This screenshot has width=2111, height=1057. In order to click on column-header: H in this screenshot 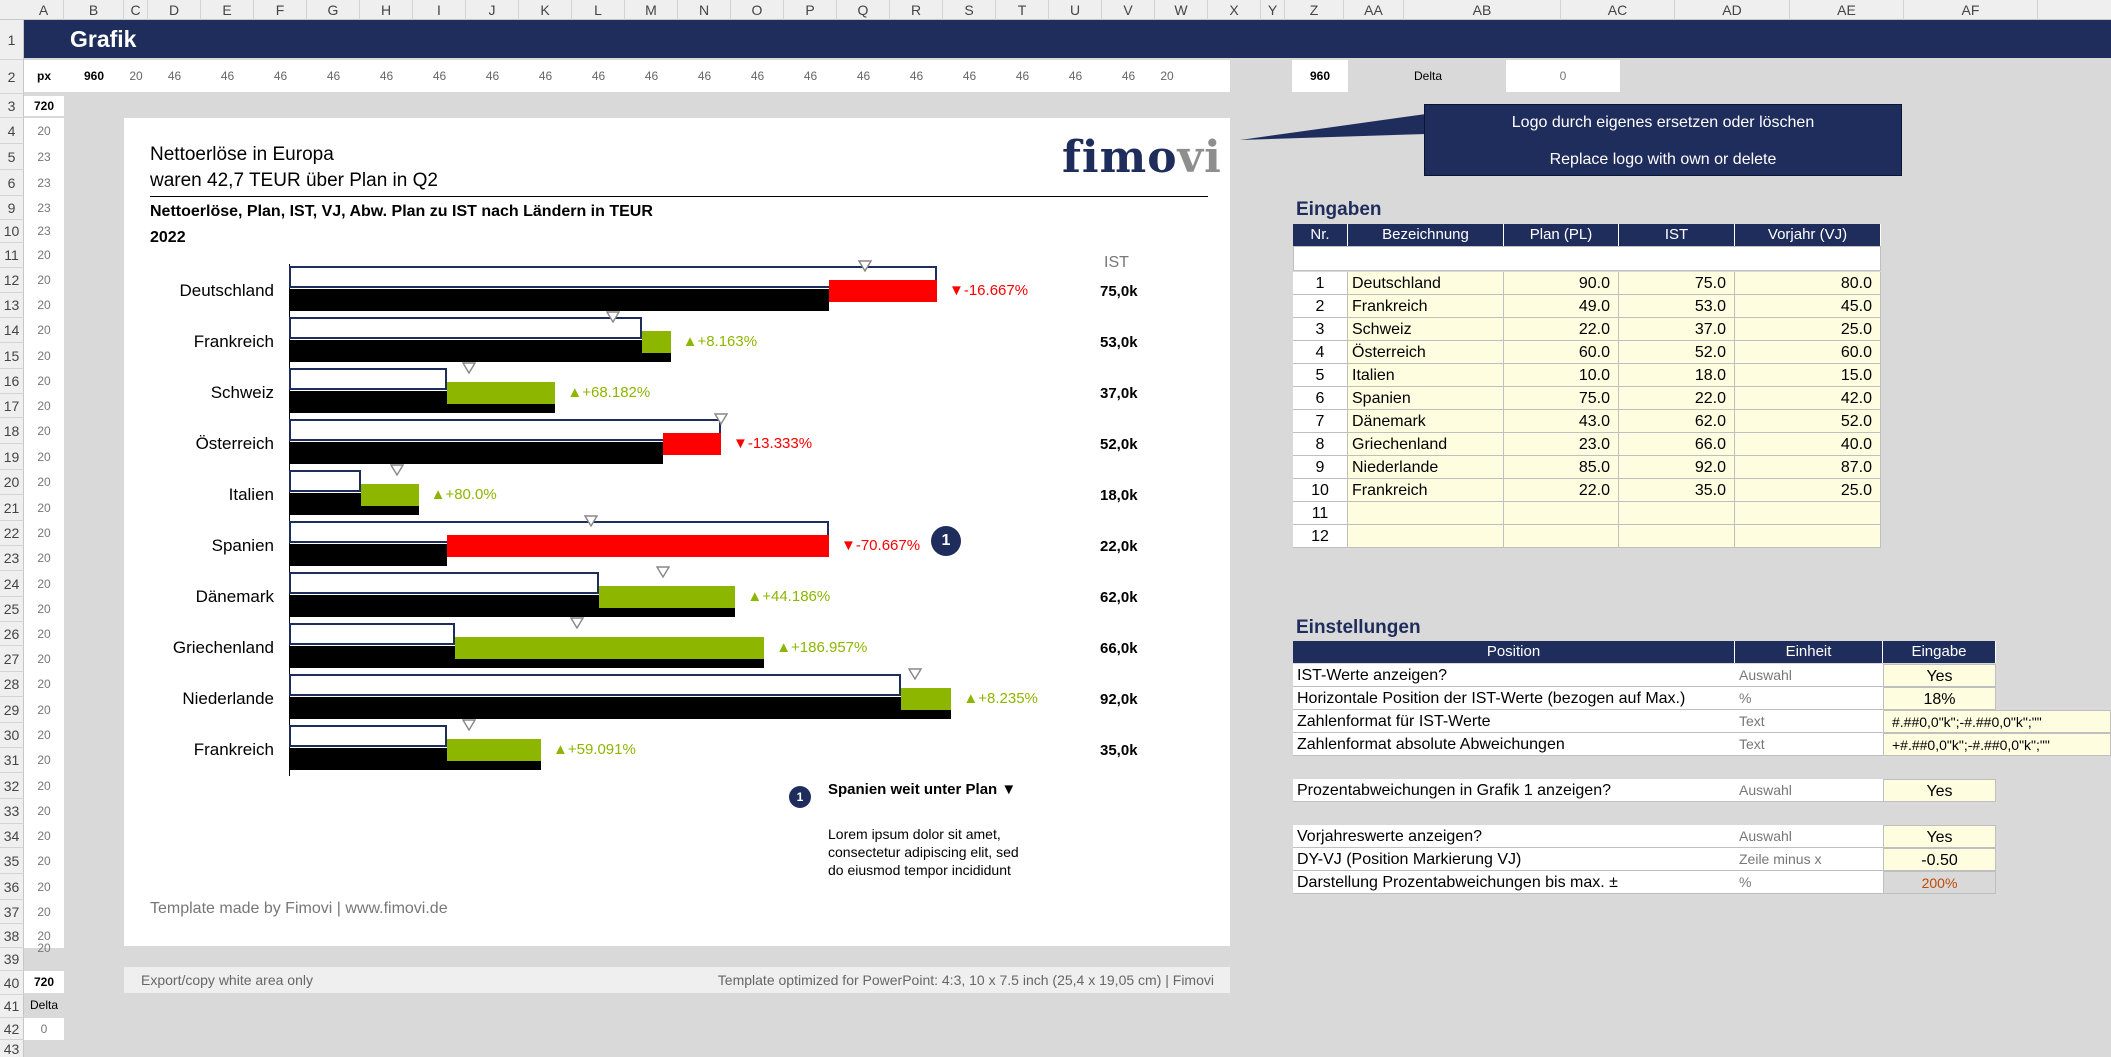, I will do `click(386, 10)`.